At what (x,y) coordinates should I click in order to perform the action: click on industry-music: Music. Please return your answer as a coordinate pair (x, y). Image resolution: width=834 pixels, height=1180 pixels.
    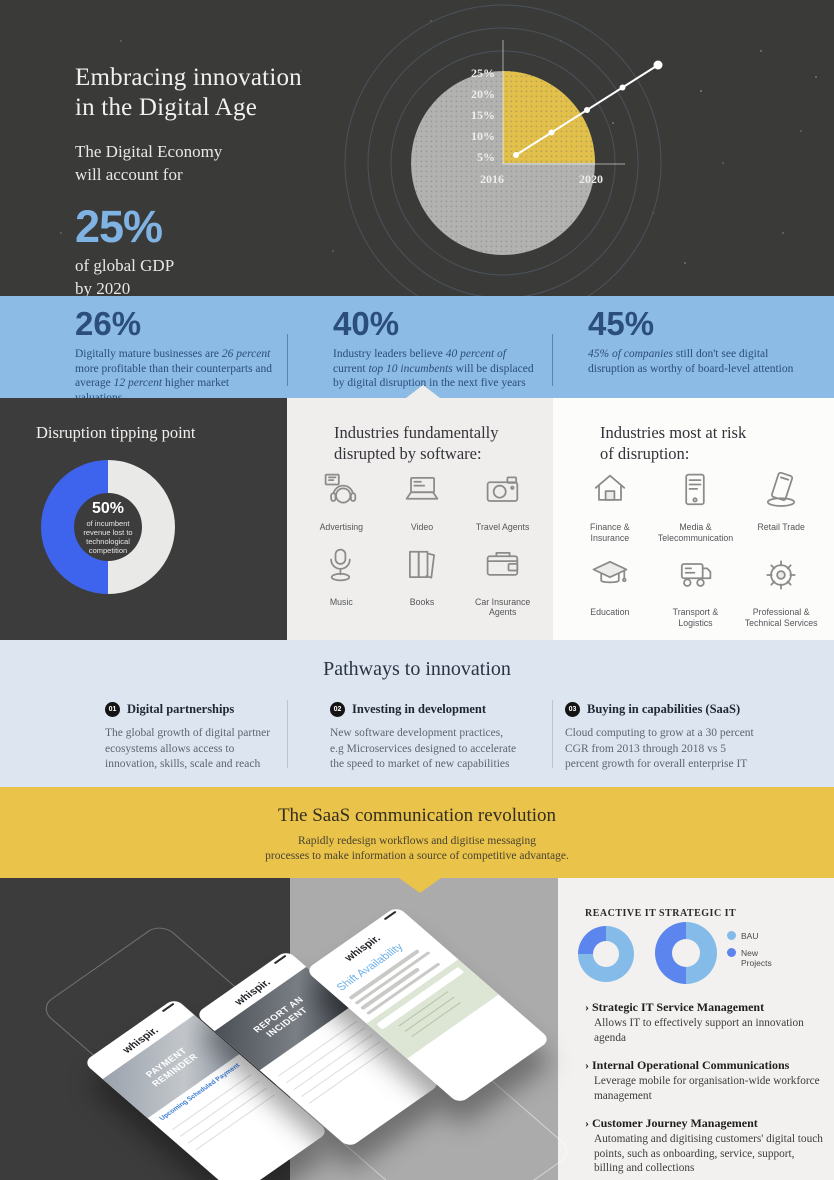
    Looking at the image, I should click on (341, 580).